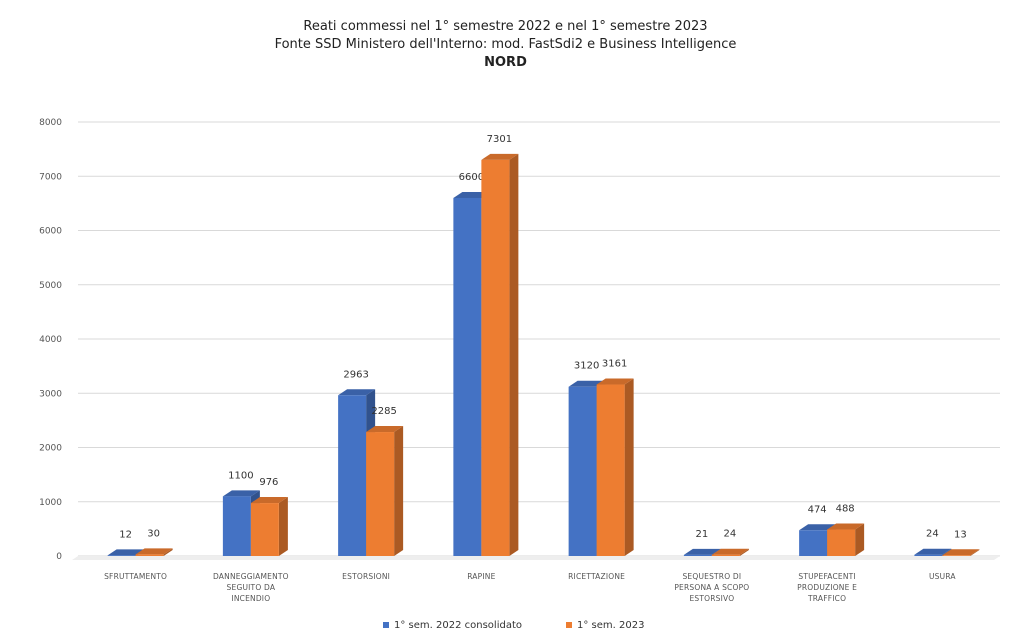 Image resolution: width=1011 pixels, height=636 pixels. Describe the element at coordinates (499, 139) in the screenshot. I see `data-label: 7301` at that location.